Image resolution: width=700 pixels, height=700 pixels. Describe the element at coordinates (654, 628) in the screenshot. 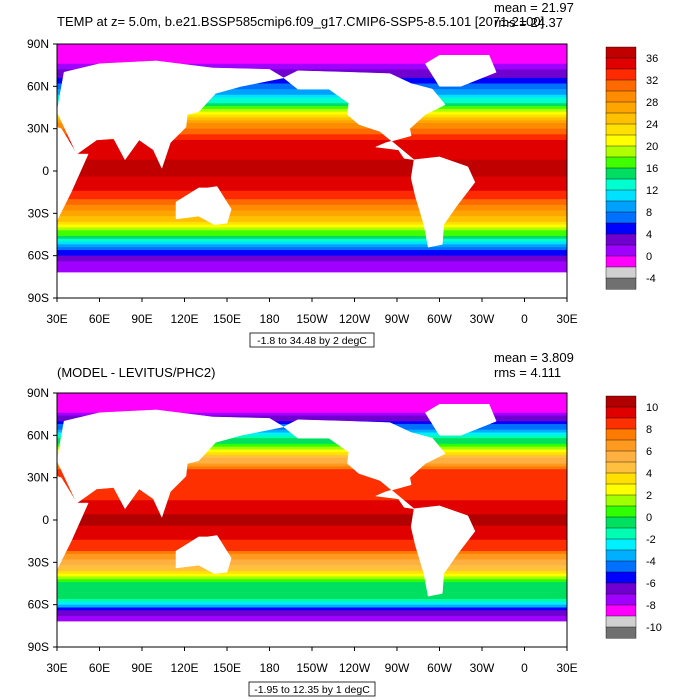

I see `colorbar-label: -10` at that location.